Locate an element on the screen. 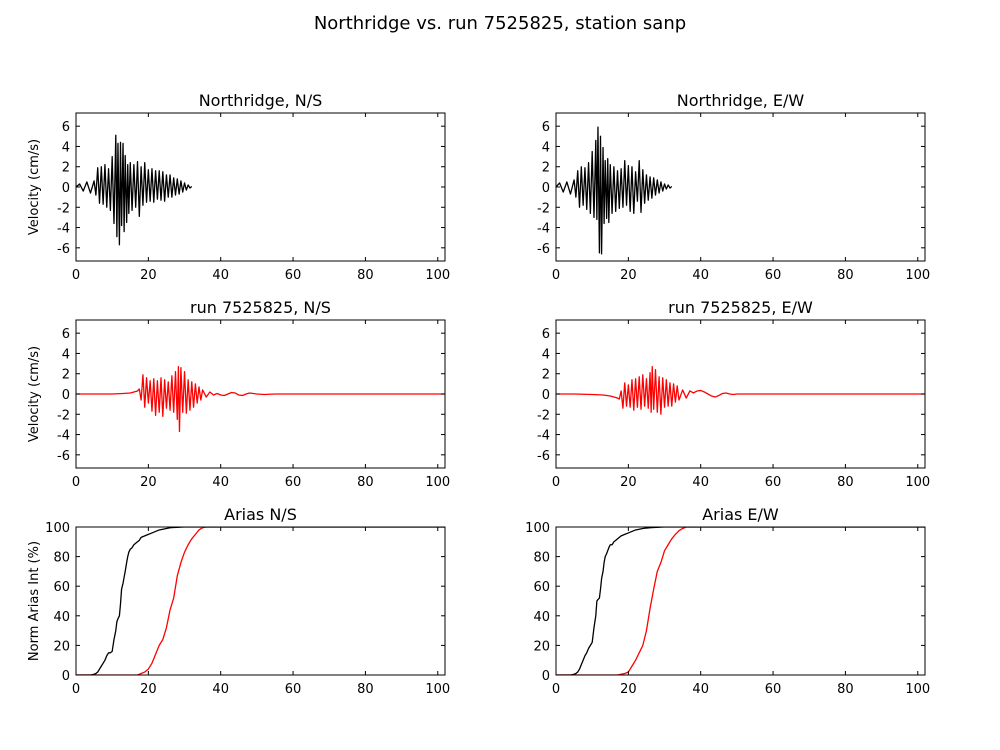  figure-title: Northridge vs. run 7525825, station sanp is located at coordinates (500, 23).